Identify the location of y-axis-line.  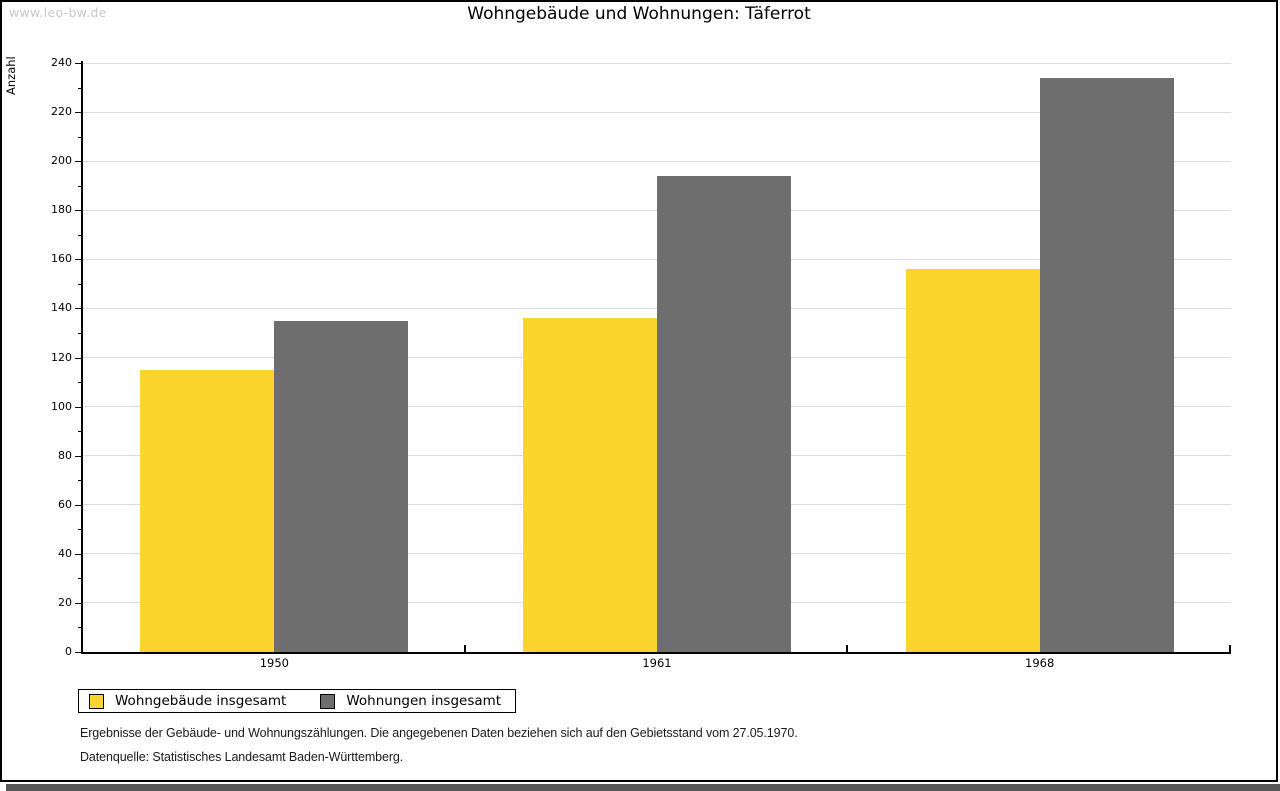
(82, 357).